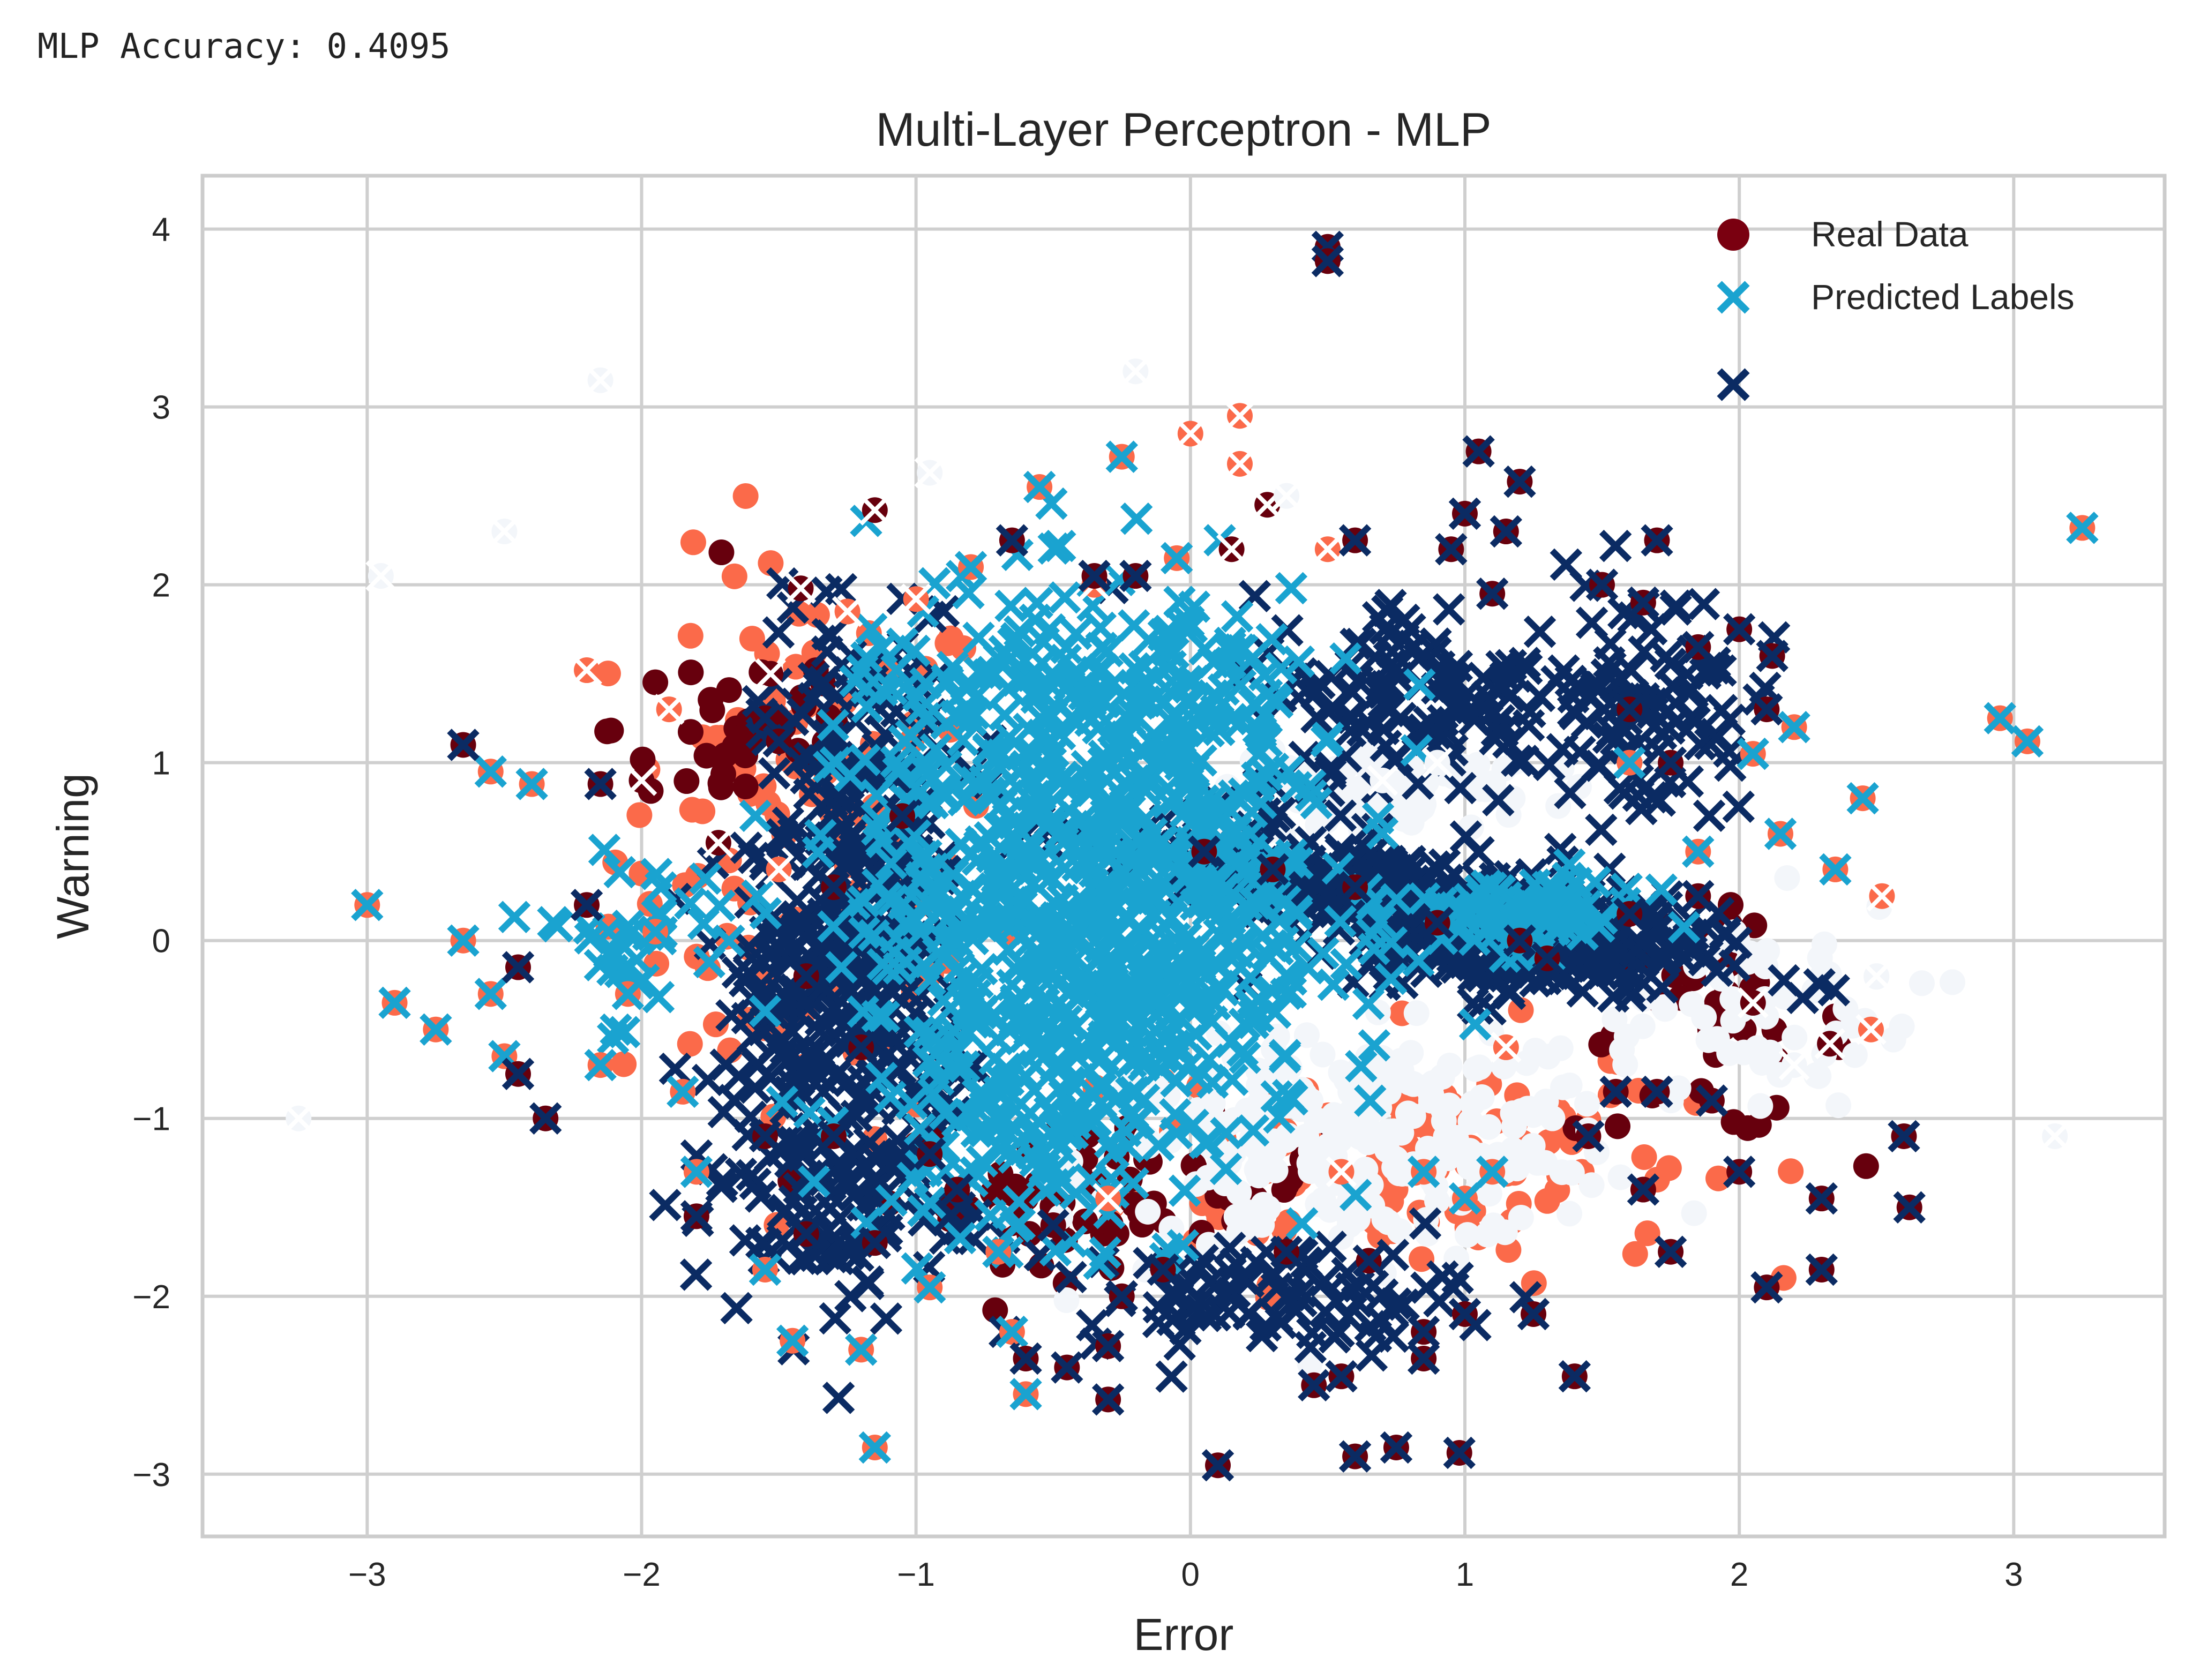 The image size is (2200, 1680). What do you see at coordinates (1890, 234) in the screenshot?
I see `legend-label: Real Data` at bounding box center [1890, 234].